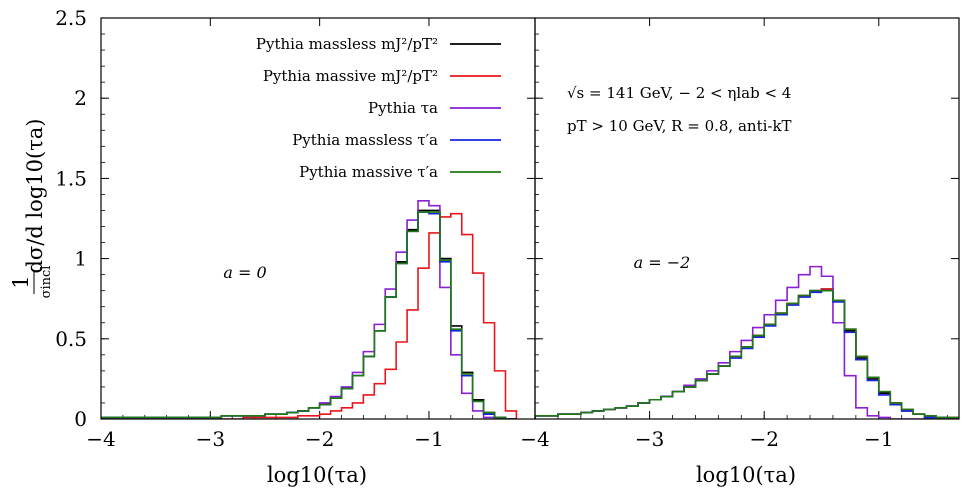  Describe the element at coordinates (317, 475) in the screenshot. I see `left-x-axis-title: log10(τa)` at that location.